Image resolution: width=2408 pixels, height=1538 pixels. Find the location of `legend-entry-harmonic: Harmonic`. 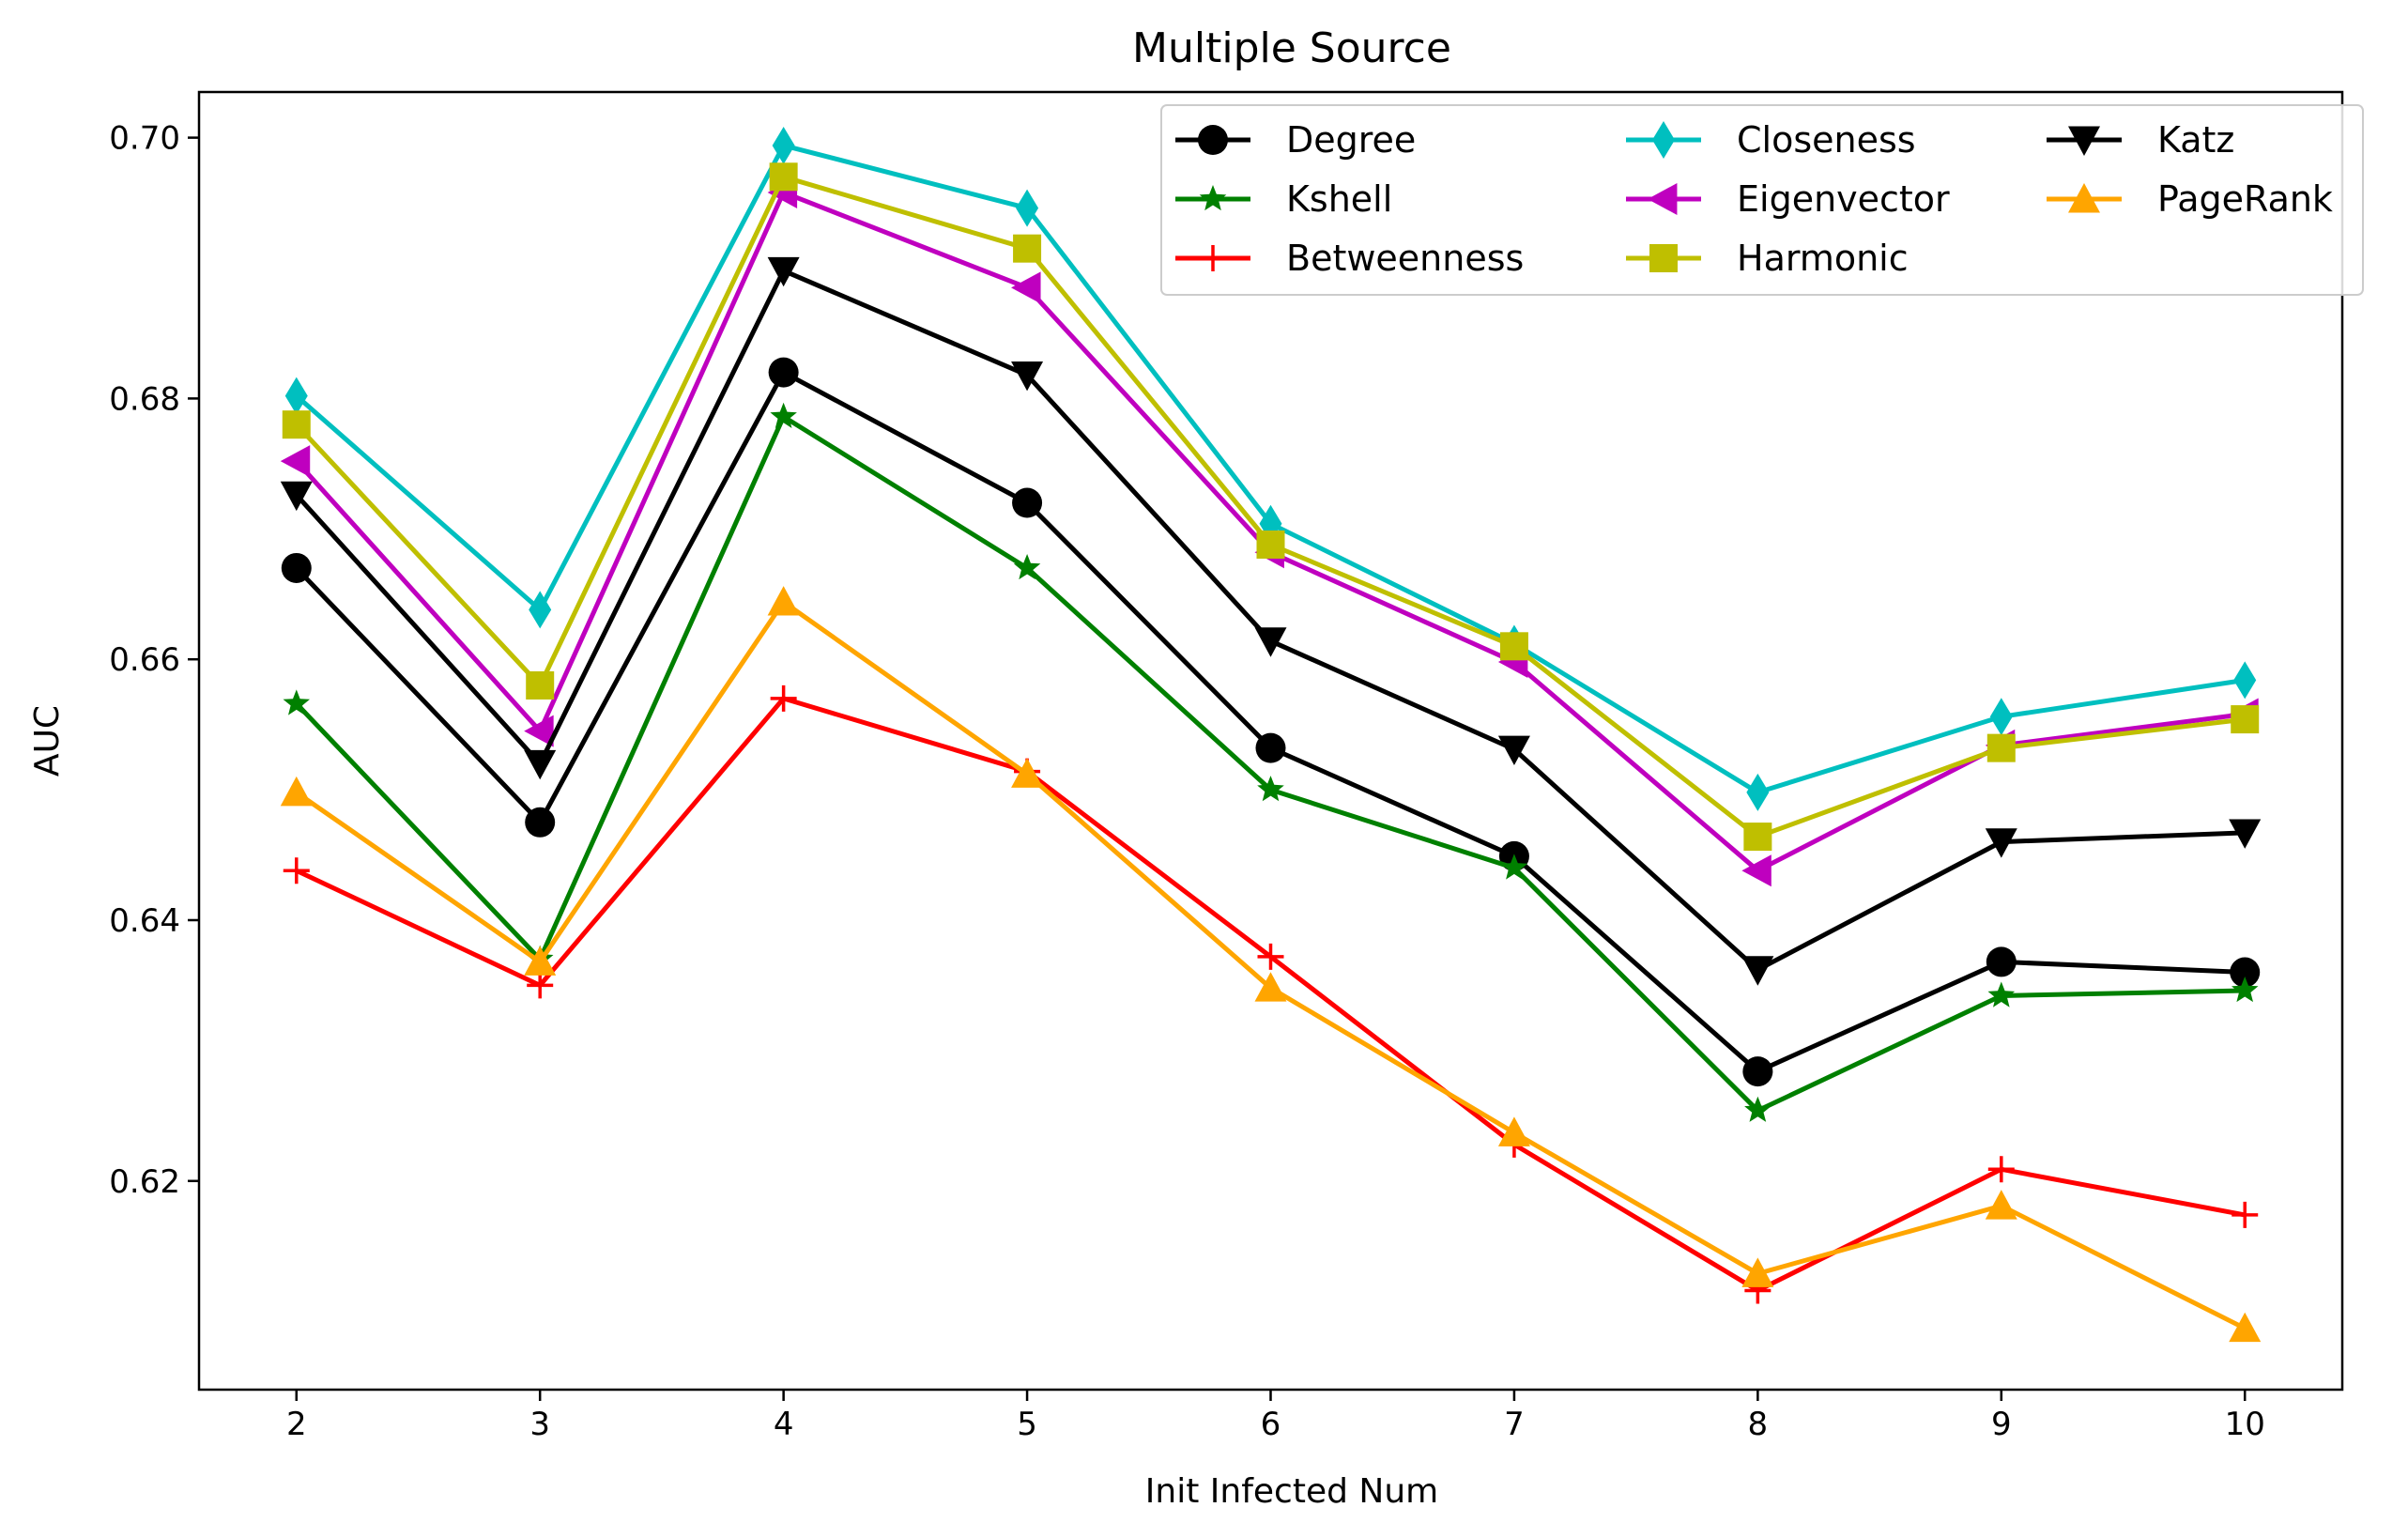

legend-entry-harmonic: Harmonic is located at coordinates (1767, 258).